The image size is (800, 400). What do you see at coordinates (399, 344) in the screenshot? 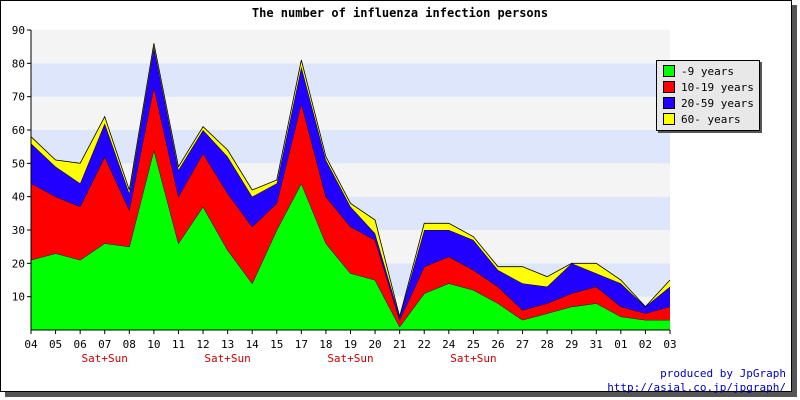
I see `x-tick-label: 21` at bounding box center [399, 344].